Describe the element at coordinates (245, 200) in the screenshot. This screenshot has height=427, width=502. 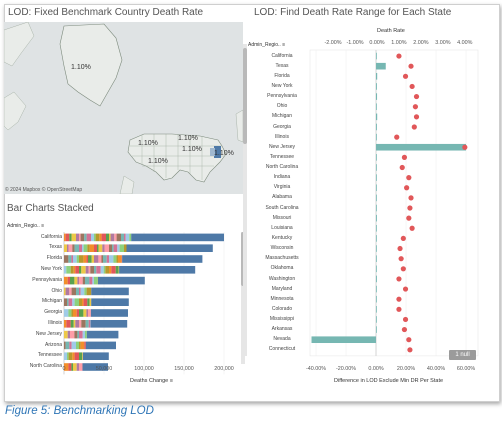
I see `range-scrollbar` at that location.